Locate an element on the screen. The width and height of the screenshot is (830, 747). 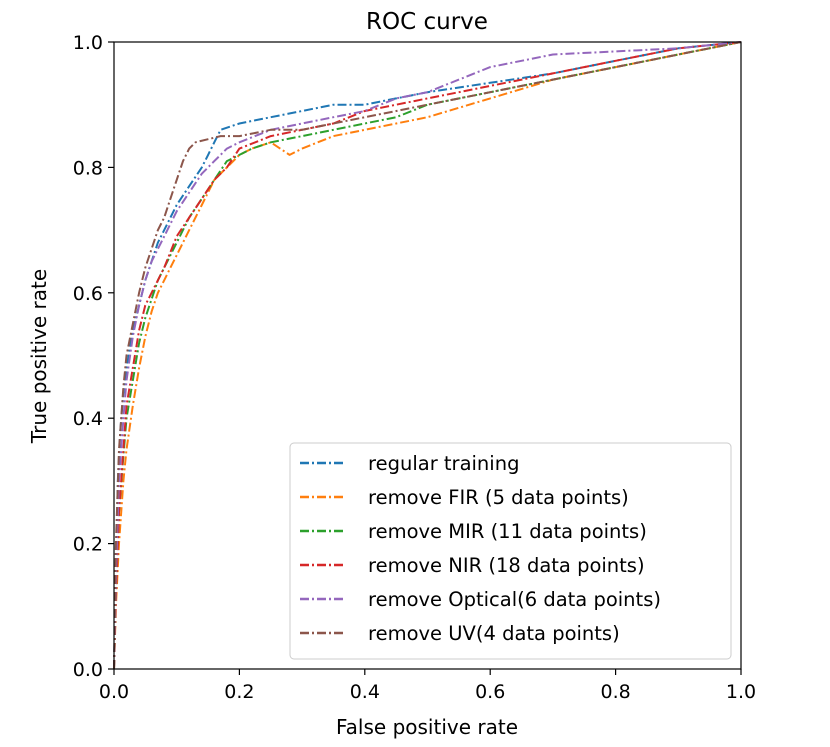
y-tick-label: 0.8 is located at coordinates (88, 168).